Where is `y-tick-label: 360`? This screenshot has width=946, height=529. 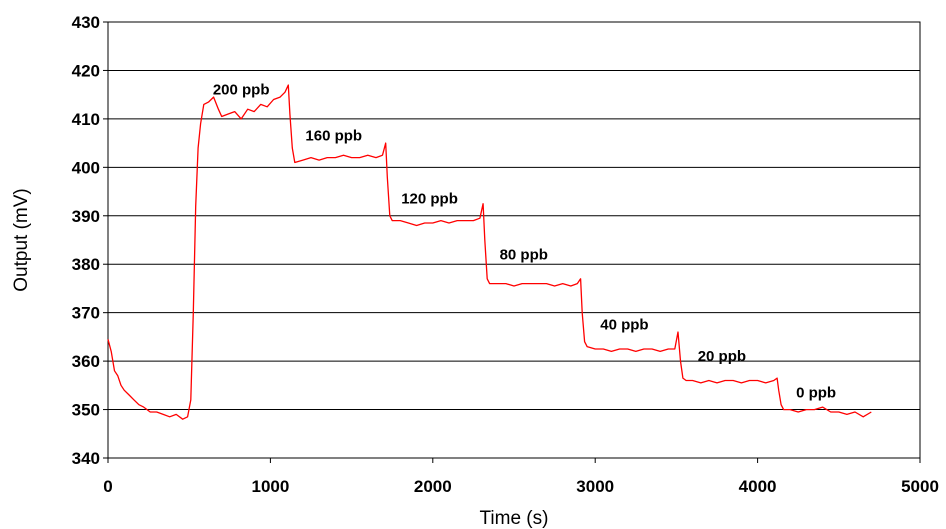
y-tick-label: 360 is located at coordinates (86, 361).